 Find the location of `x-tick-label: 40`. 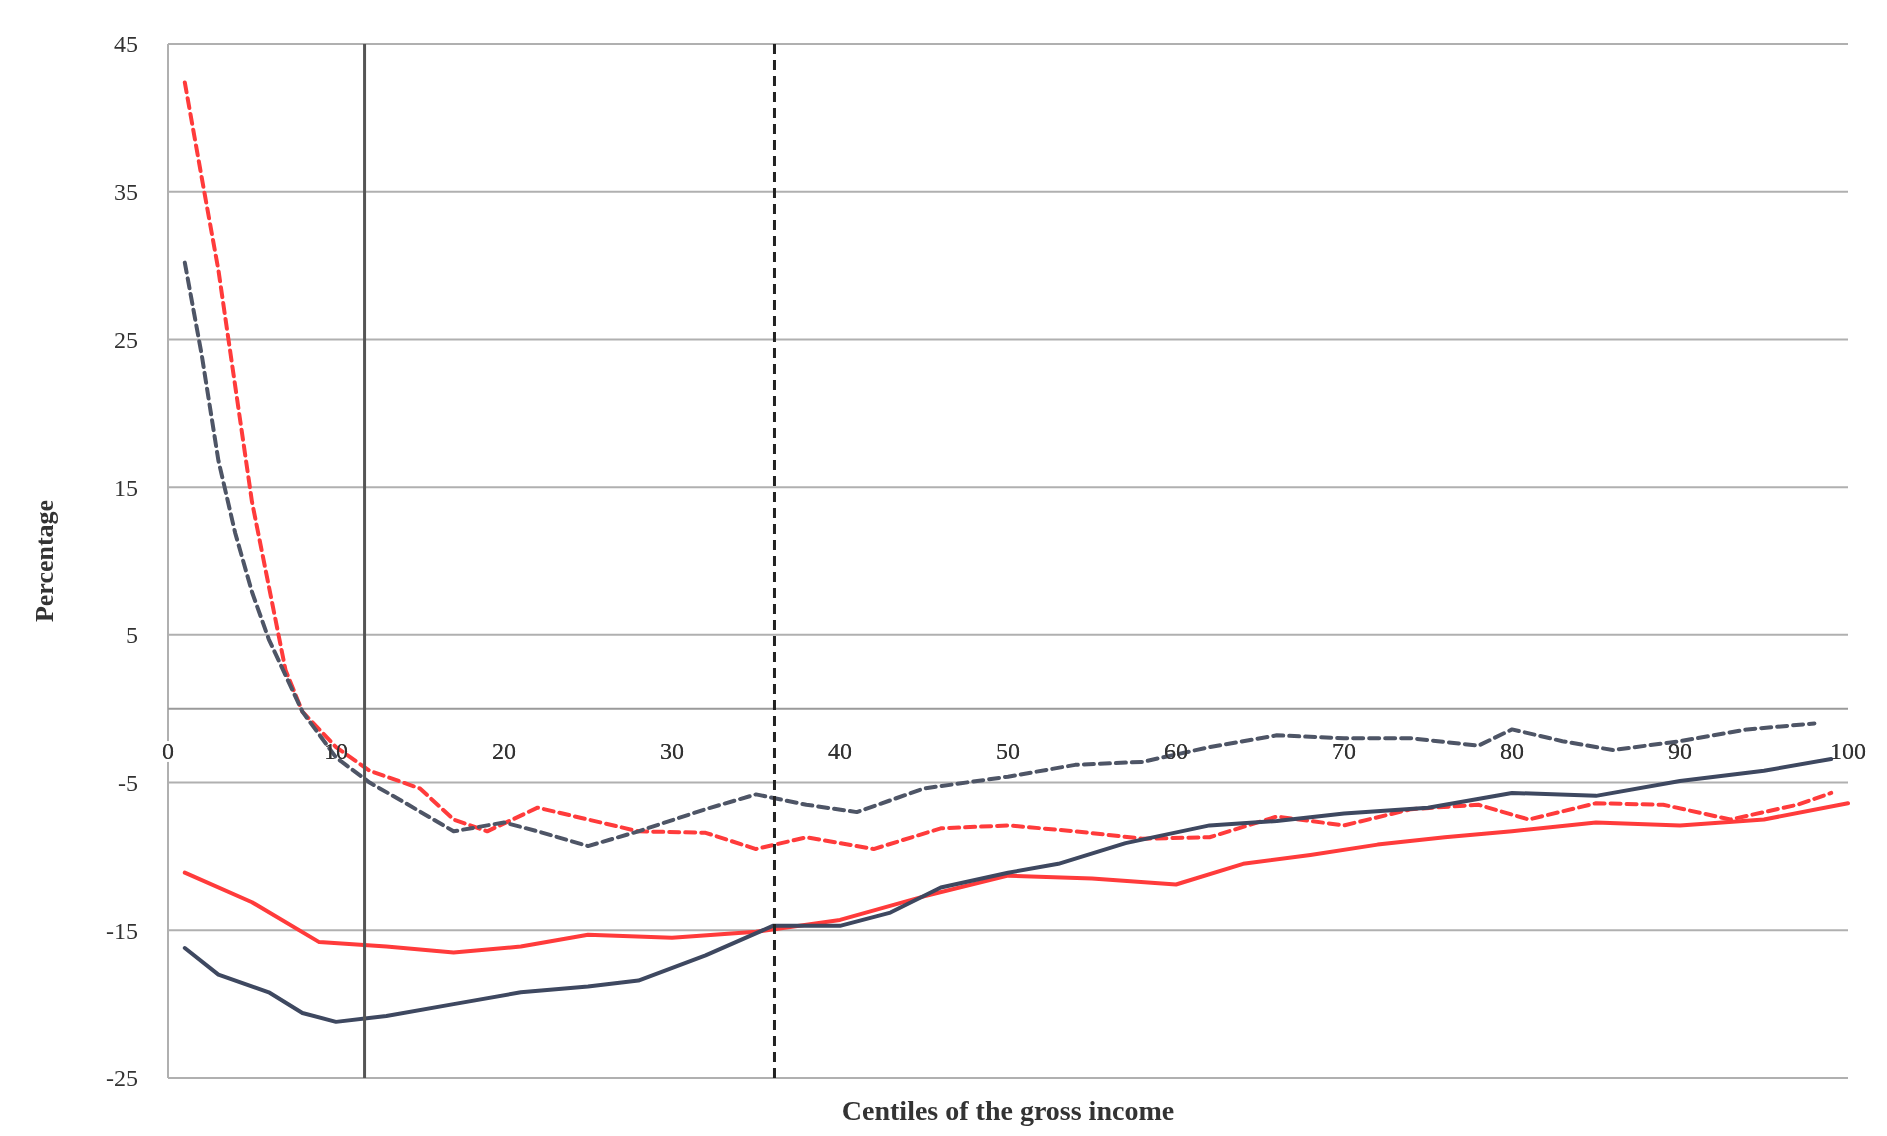

x-tick-label: 40 is located at coordinates (840, 750).